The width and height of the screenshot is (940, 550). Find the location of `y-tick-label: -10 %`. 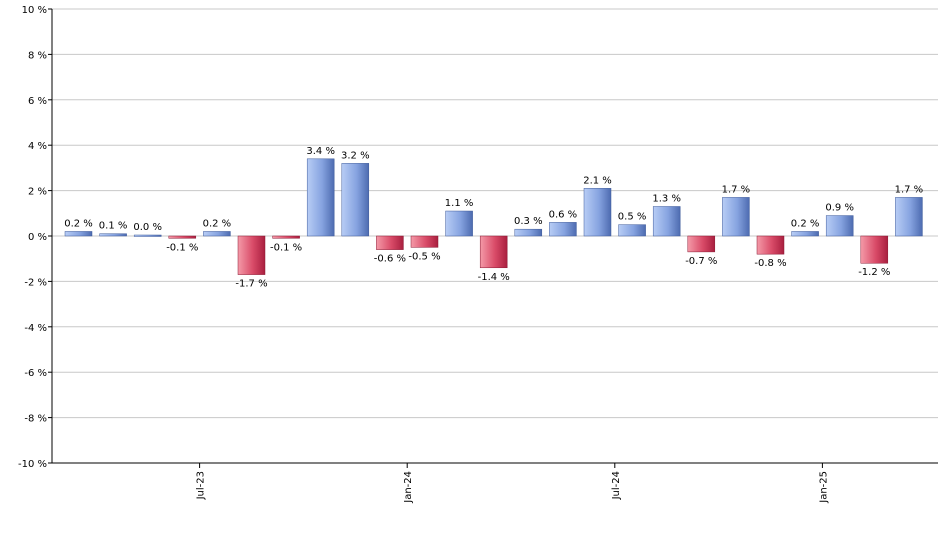

y-tick-label: -10 % is located at coordinates (32, 464).